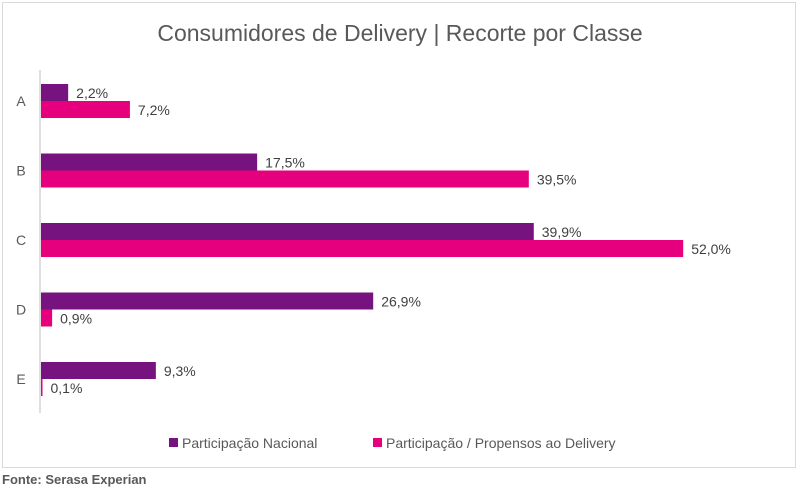 The image size is (800, 492). What do you see at coordinates (98, 370) in the screenshot?
I see `bar-nacional-E` at bounding box center [98, 370].